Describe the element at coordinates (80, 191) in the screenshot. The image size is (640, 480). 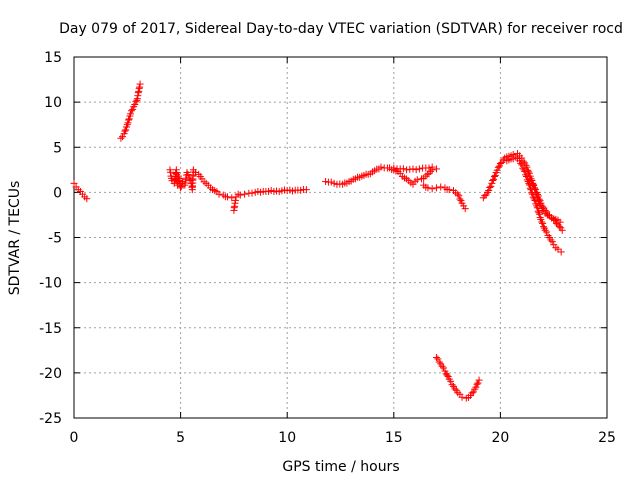
I see `series-seg1` at that location.